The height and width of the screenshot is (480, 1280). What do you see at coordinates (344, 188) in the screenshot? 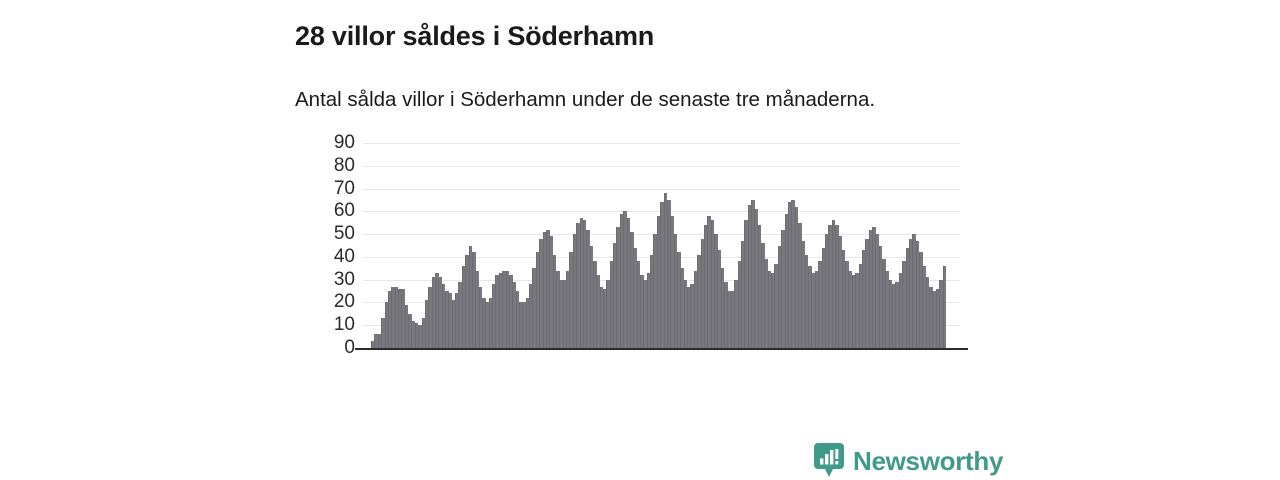
I see `y-tick-label: 70` at bounding box center [344, 188].